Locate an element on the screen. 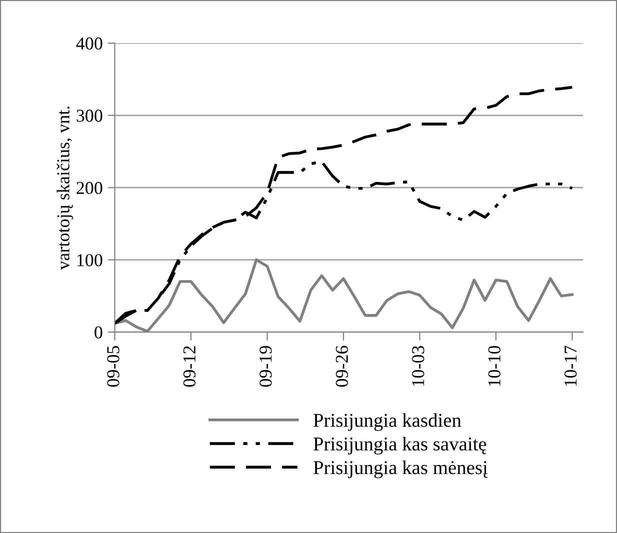  x-tick-label: 10-17 is located at coordinates (570, 366).